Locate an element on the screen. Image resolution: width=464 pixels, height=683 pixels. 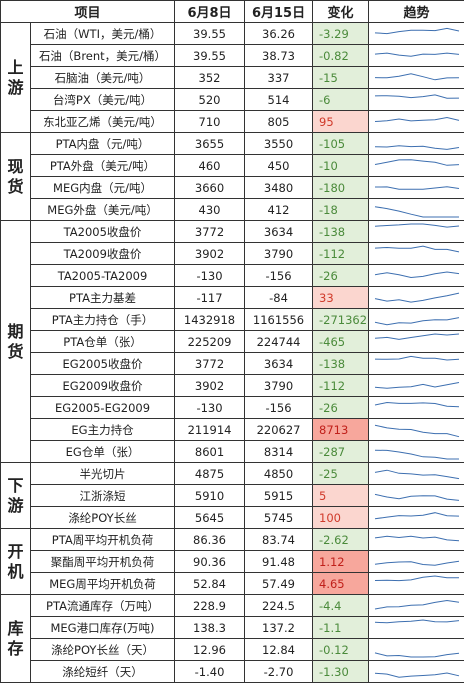
change-cell: 33 is located at coordinates (341, 297).